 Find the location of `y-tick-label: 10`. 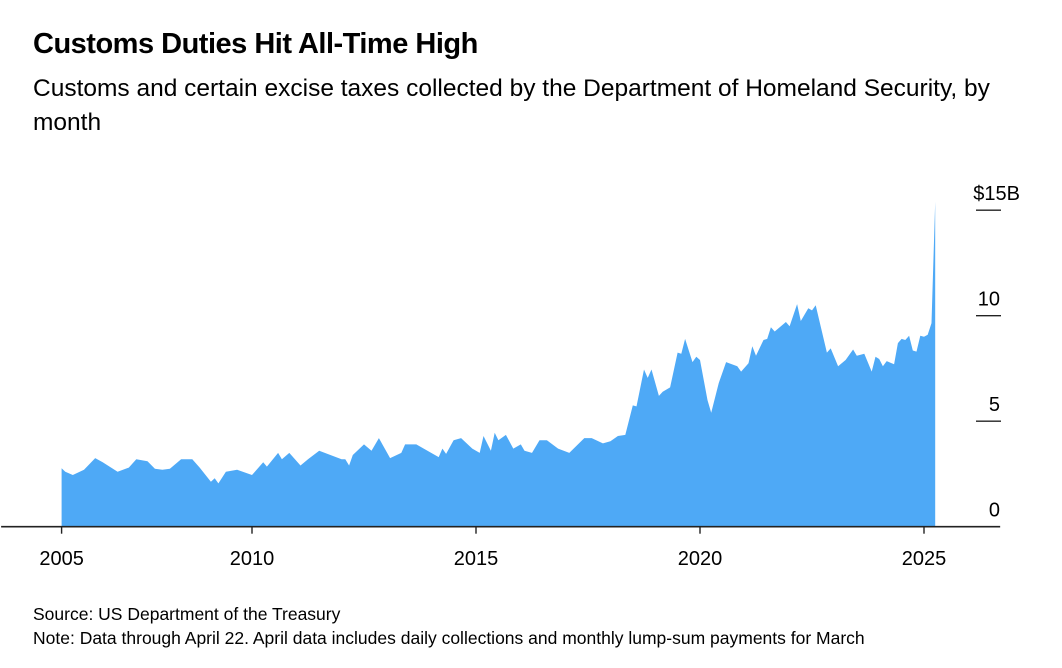

y-tick-label: 10 is located at coordinates (989, 300).